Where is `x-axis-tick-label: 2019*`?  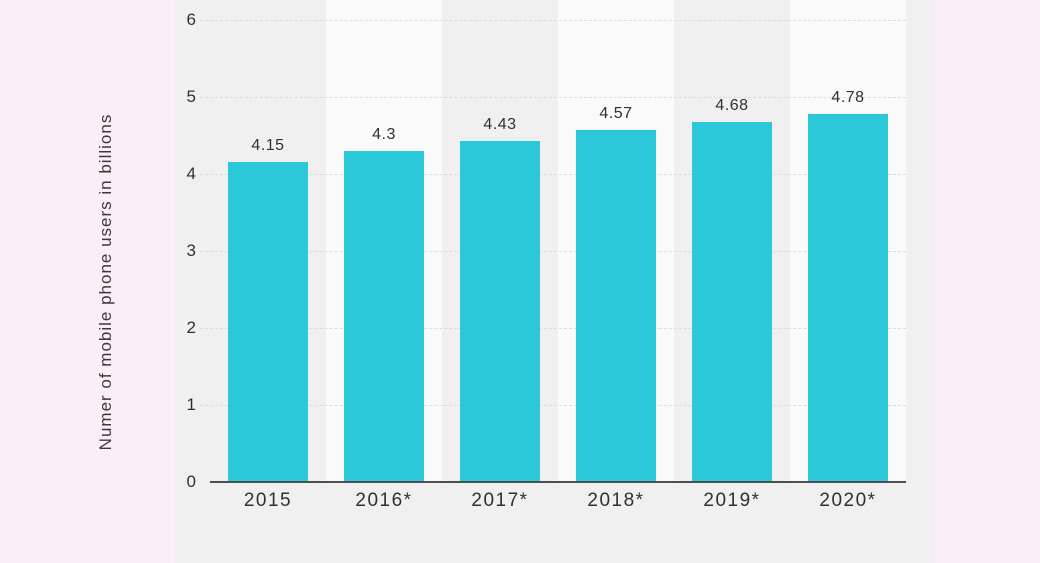 x-axis-tick-label: 2019* is located at coordinates (732, 500).